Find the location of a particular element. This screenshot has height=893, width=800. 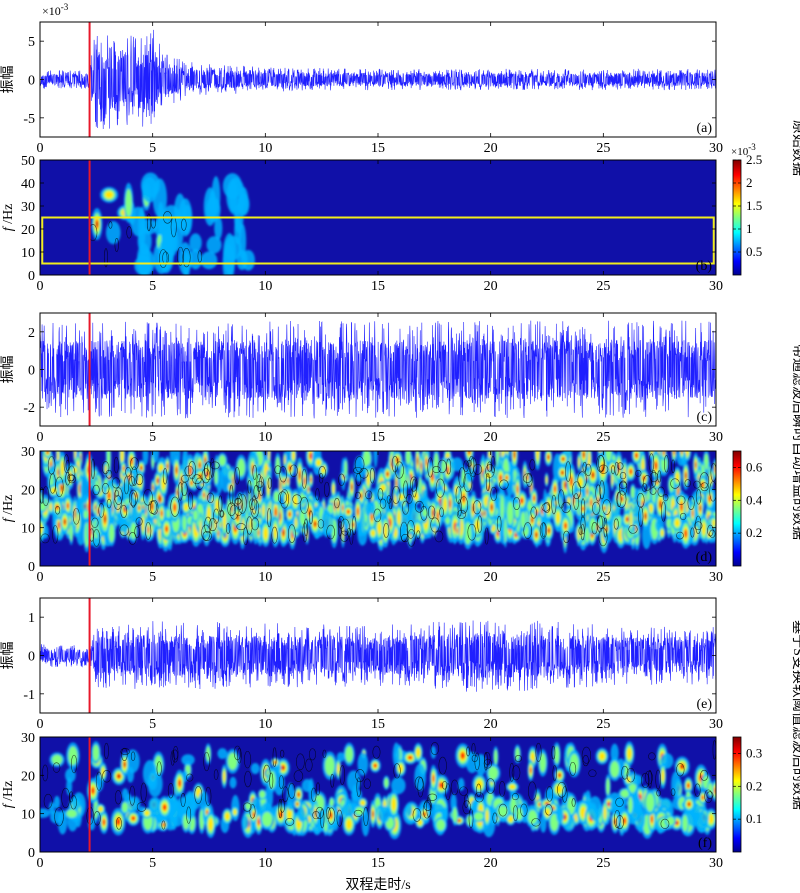

panel-d: 0.2 0.4 0.6 0 5 10 15 20 25 30 0 10 20 30 f /Hz (d) is located at coordinates (382, 515).